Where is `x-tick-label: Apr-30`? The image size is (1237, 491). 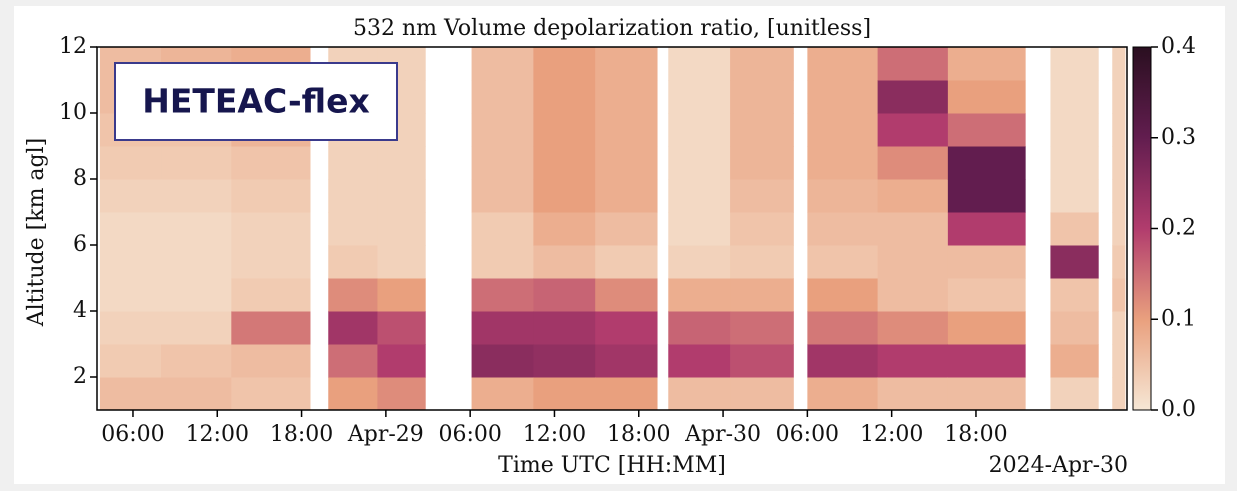
x-tick-label: Apr-30 is located at coordinates (722, 434).